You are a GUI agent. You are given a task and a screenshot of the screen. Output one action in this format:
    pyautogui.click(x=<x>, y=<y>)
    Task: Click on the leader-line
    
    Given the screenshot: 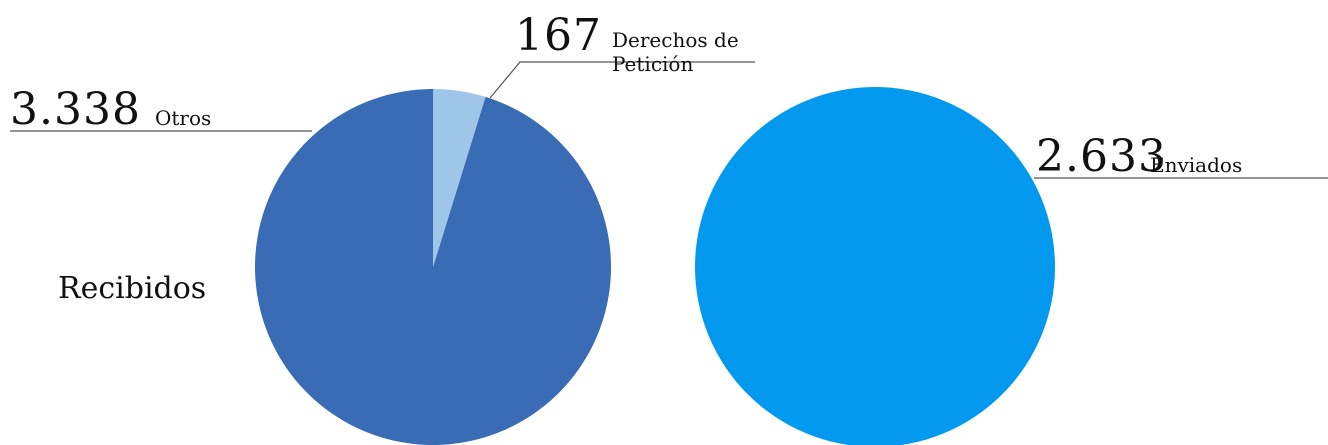 What is the action you would take?
    pyautogui.click(x=622, y=80)
    